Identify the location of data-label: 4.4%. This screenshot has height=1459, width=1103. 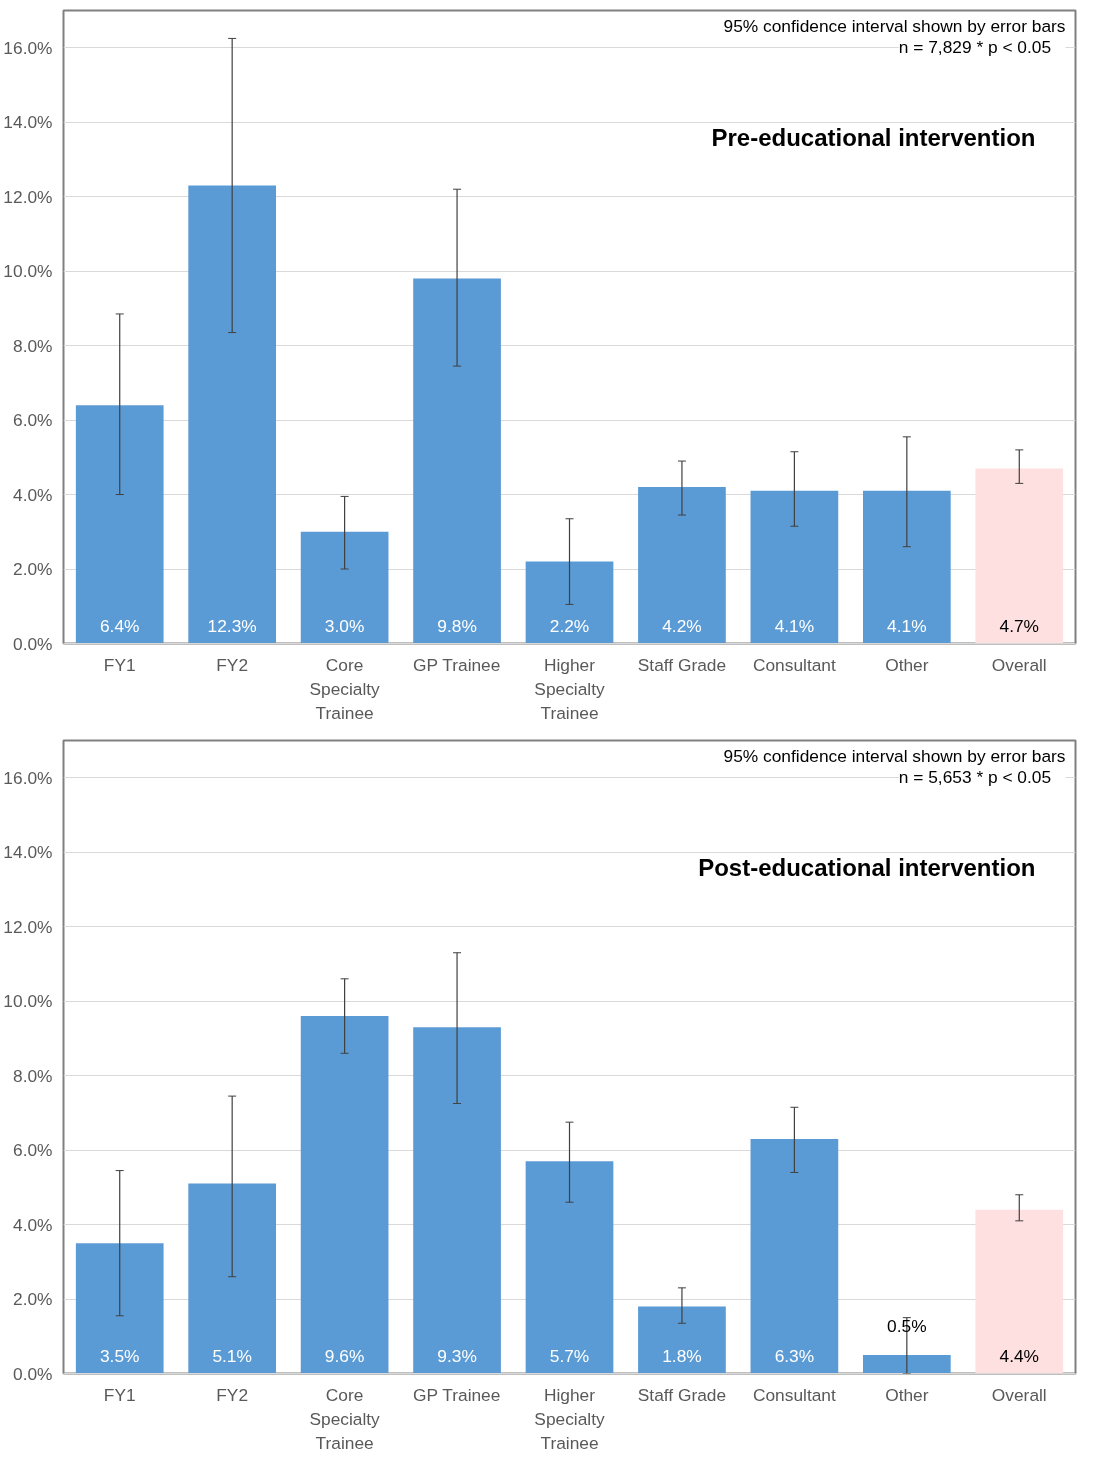
(1019, 1355).